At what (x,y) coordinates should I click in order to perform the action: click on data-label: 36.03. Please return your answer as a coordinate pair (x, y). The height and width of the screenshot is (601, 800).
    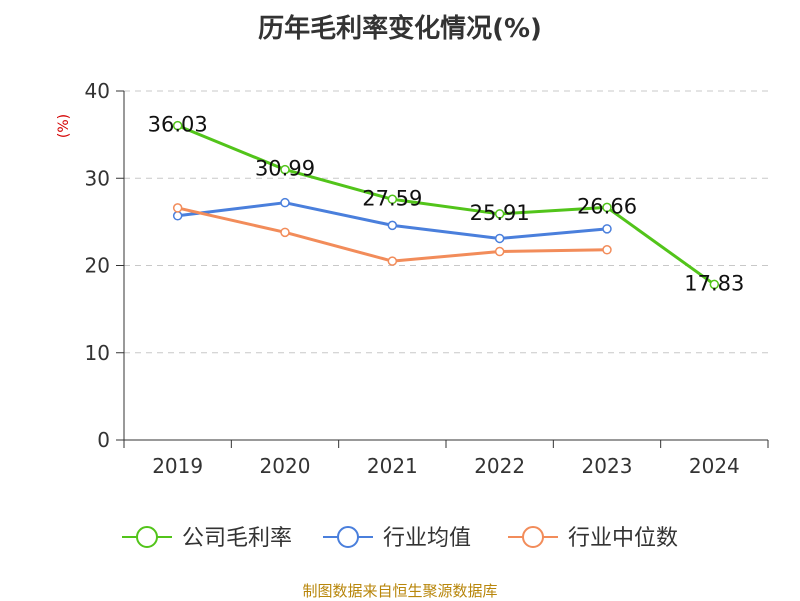
    Looking at the image, I should click on (178, 125).